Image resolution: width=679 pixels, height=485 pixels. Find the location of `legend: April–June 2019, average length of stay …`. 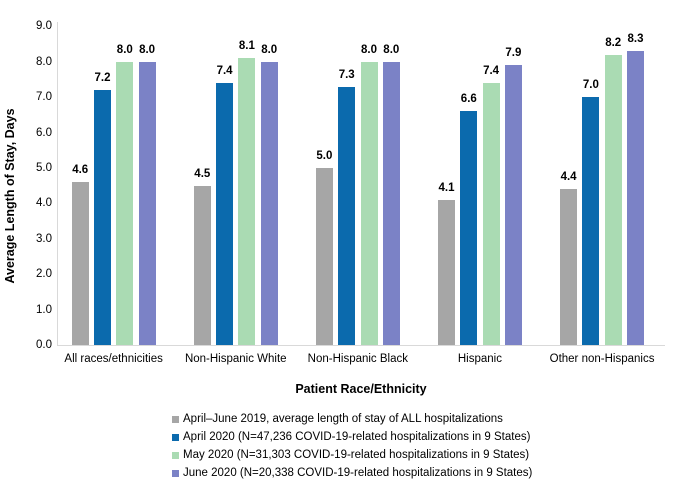

legend: April–June 2019, average length of stay … is located at coordinates (352, 446).